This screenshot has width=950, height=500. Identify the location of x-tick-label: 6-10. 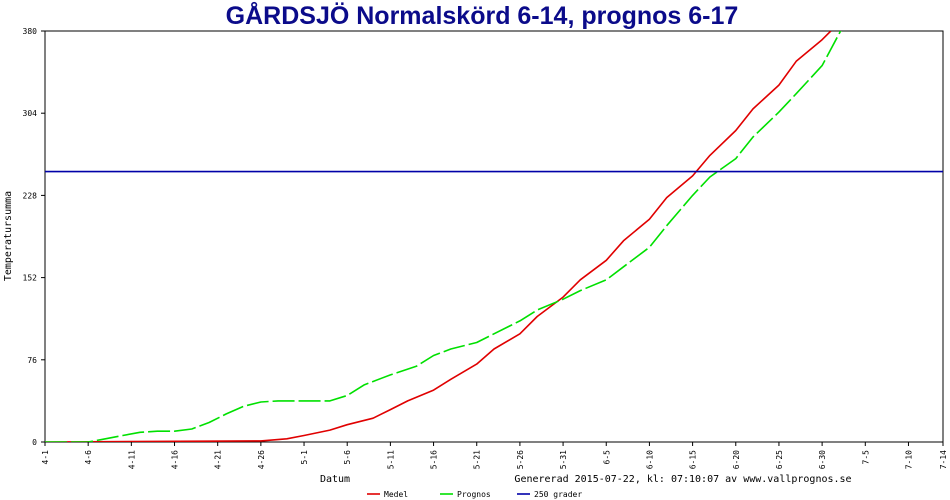
(649, 459).